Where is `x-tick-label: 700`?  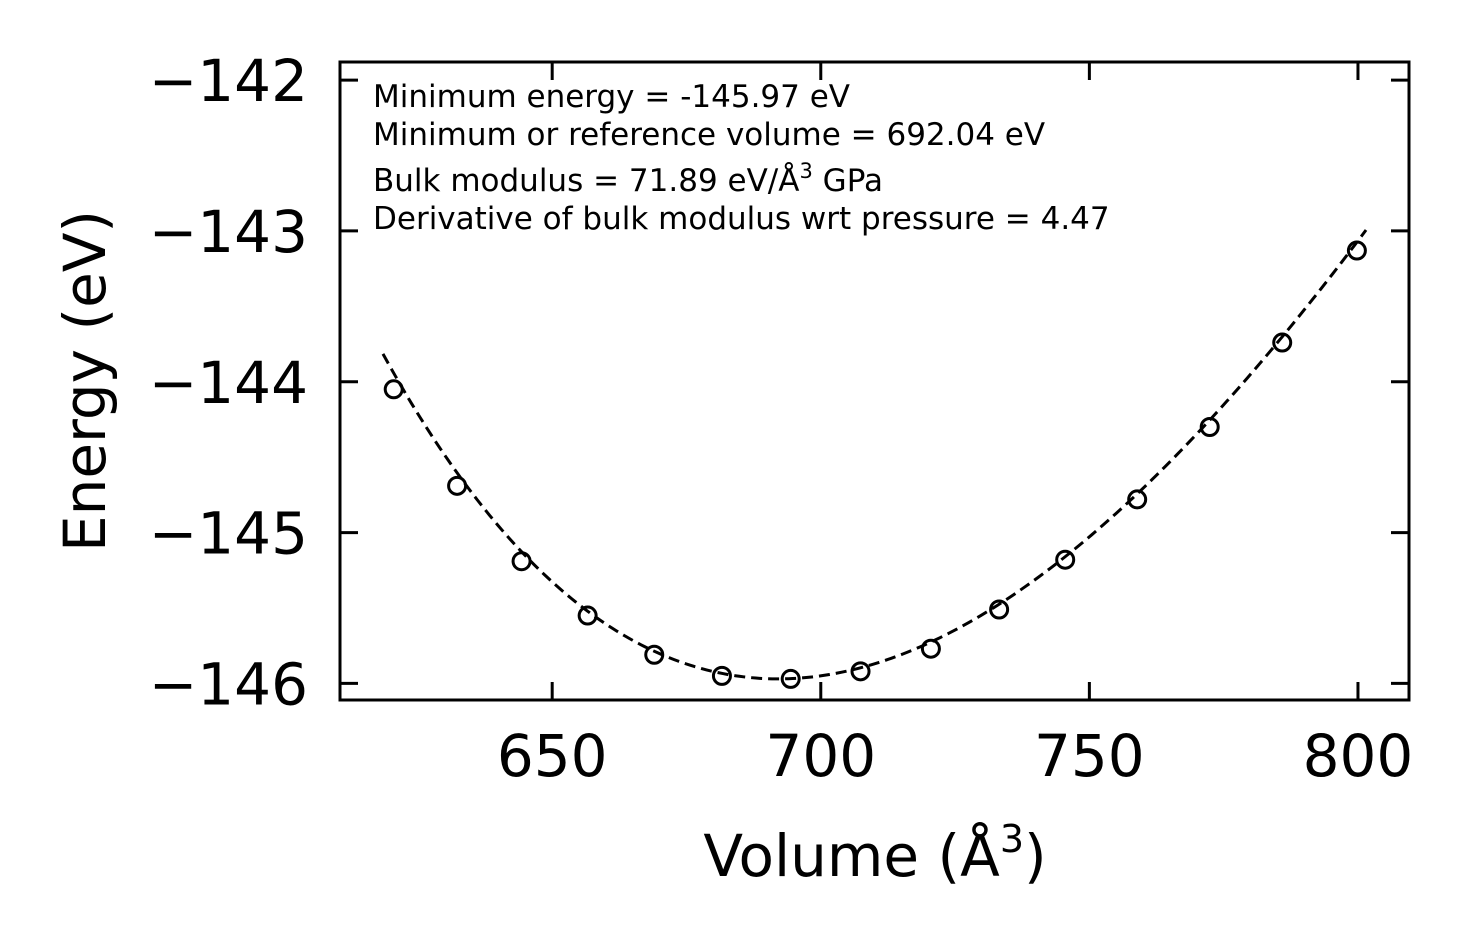 x-tick-label: 700 is located at coordinates (820, 756).